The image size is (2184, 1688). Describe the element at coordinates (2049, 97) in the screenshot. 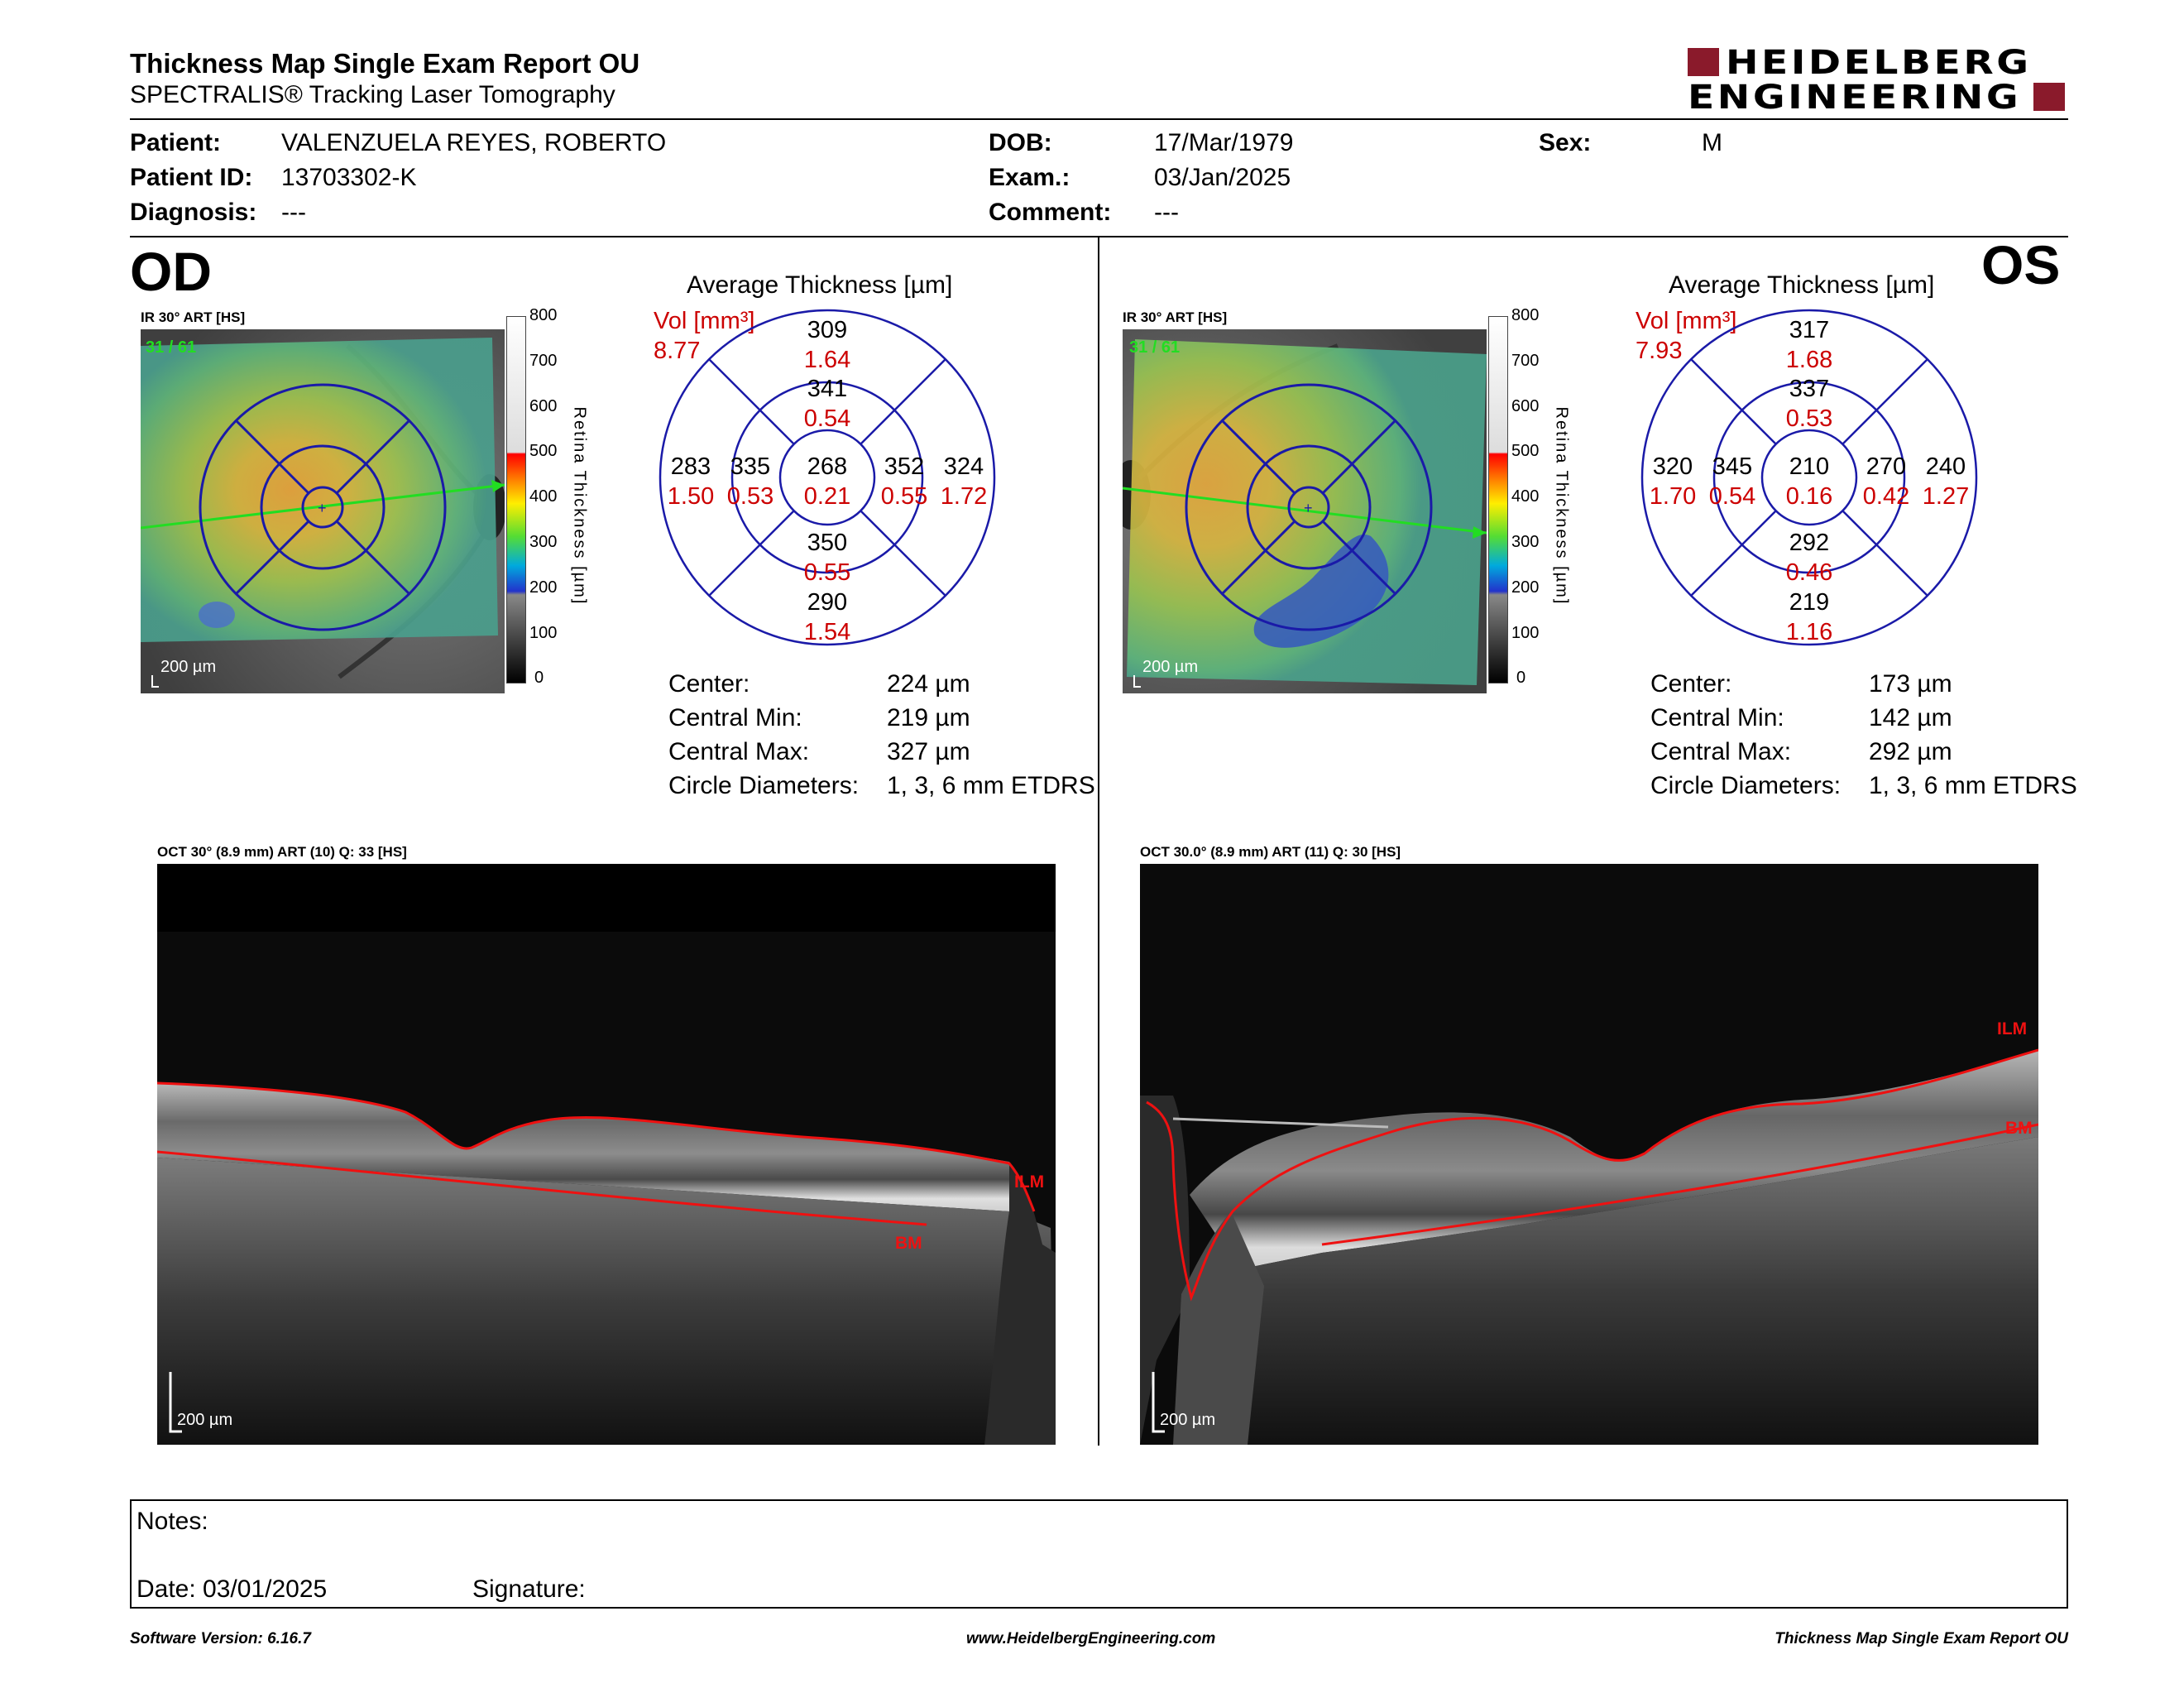

I see `logo-square-bottom` at that location.